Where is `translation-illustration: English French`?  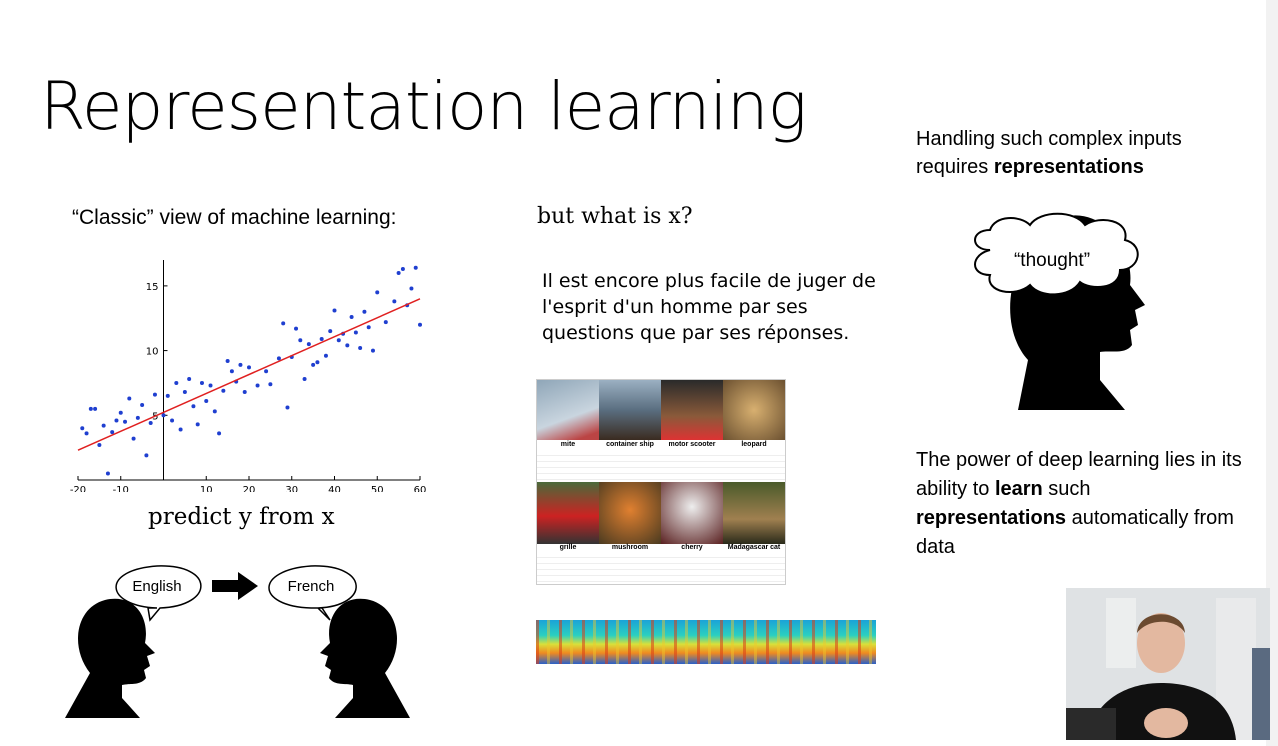
translation-illustration: English French is located at coordinates (237, 641).